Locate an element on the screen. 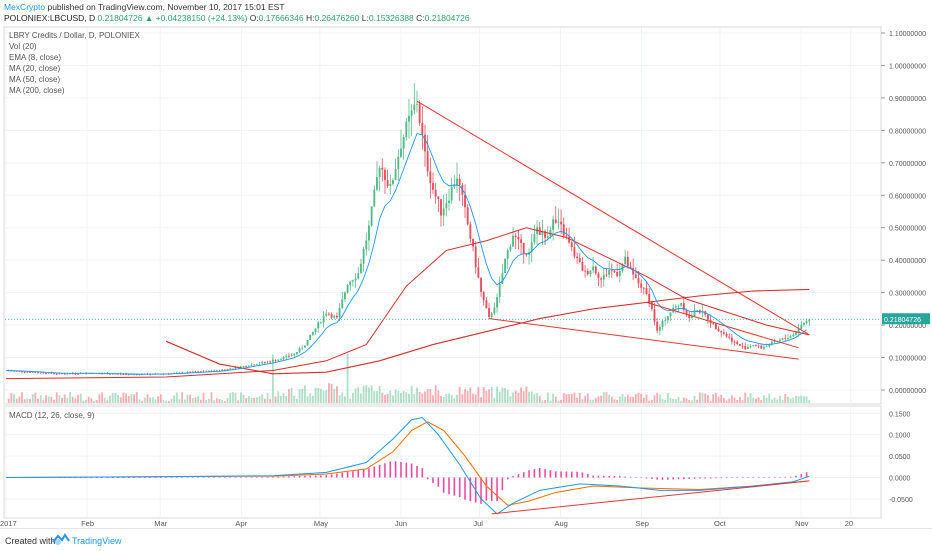  legend-macd: MACD (12, 26, close, 9) is located at coordinates (52, 415).